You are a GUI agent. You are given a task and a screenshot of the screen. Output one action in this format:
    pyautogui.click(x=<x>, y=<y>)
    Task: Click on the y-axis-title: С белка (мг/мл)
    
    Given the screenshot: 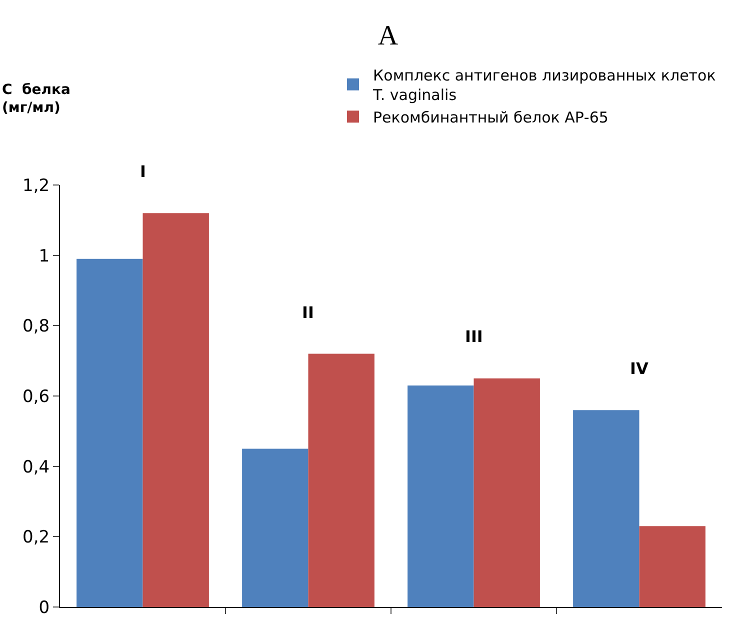 What is the action you would take?
    pyautogui.click(x=36, y=99)
    